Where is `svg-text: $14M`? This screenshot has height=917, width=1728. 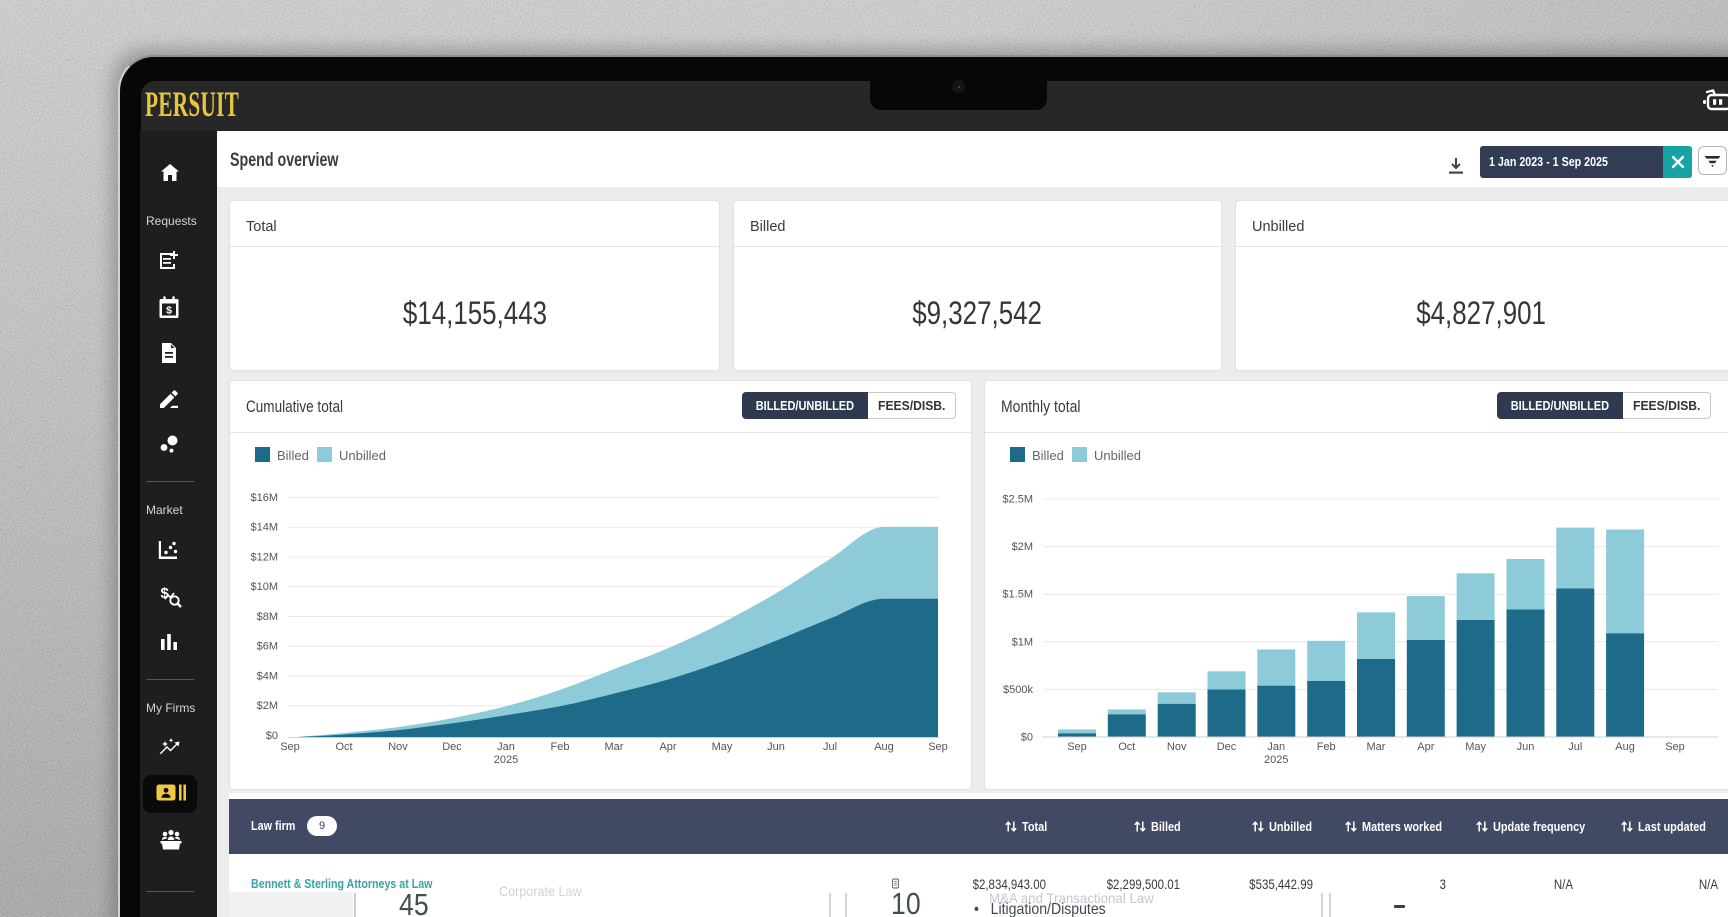 svg-text: $14M is located at coordinates (264, 528).